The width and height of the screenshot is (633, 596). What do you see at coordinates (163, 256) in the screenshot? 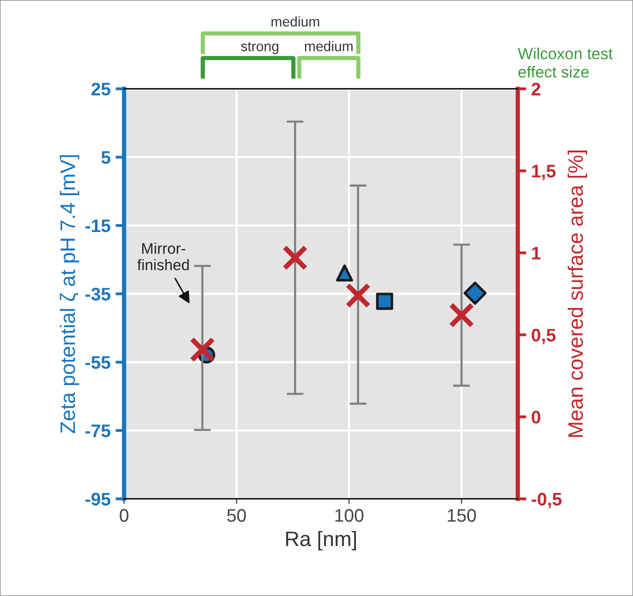
I see `annotation: Mirror- finished` at bounding box center [163, 256].